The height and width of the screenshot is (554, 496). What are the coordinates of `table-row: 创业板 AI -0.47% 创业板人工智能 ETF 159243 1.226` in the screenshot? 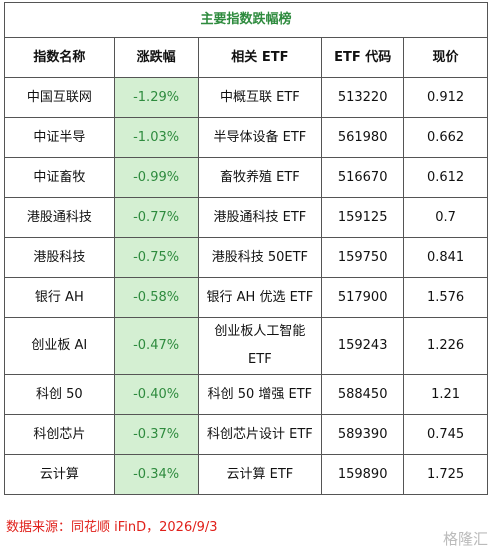 It's located at (246, 346).